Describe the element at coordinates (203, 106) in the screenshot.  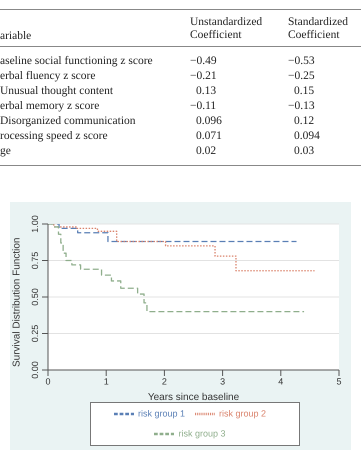
I see `data-label: −0.11` at that location.